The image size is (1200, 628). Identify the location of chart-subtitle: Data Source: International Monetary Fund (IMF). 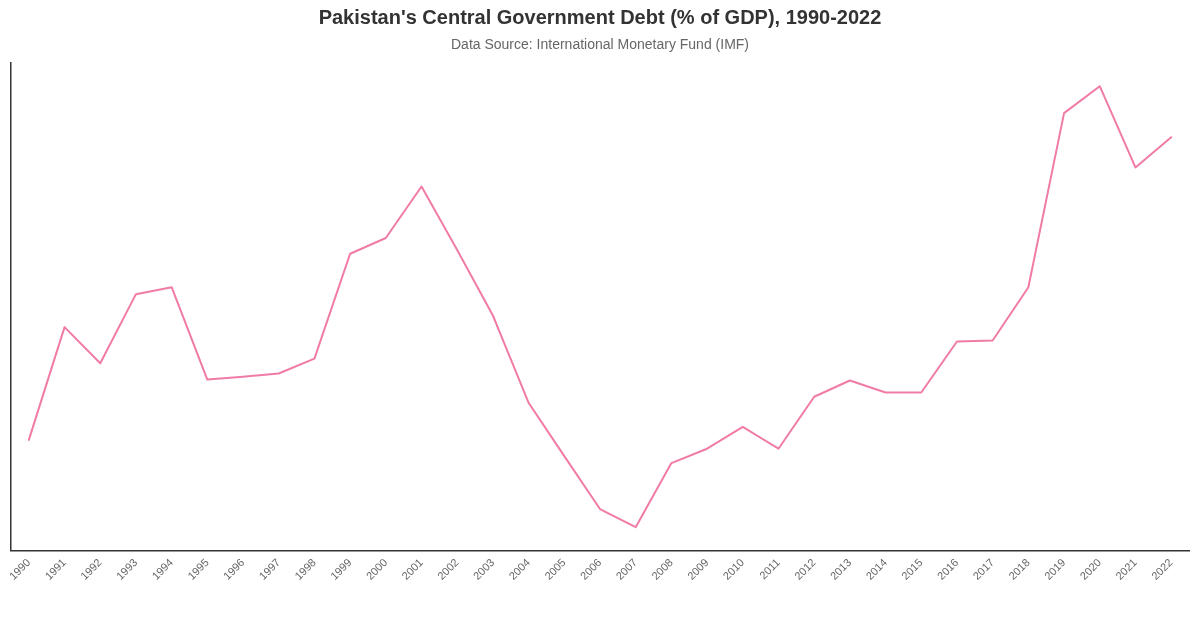
(600, 44).